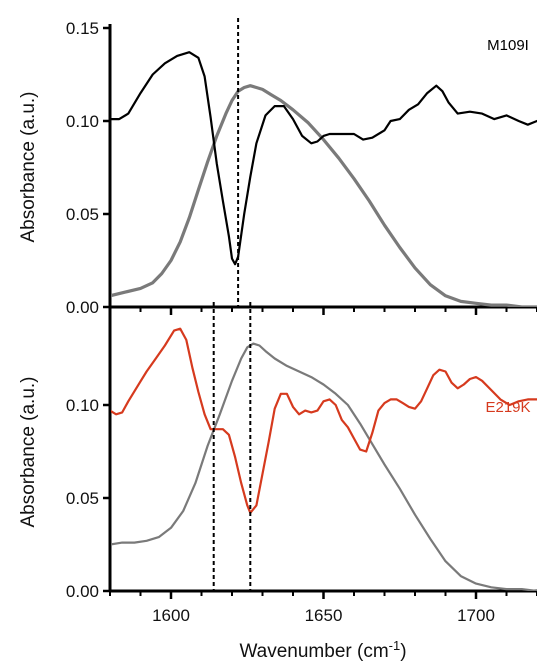  What do you see at coordinates (476, 615) in the screenshot?
I see `x-tick-label: 1700` at bounding box center [476, 615].